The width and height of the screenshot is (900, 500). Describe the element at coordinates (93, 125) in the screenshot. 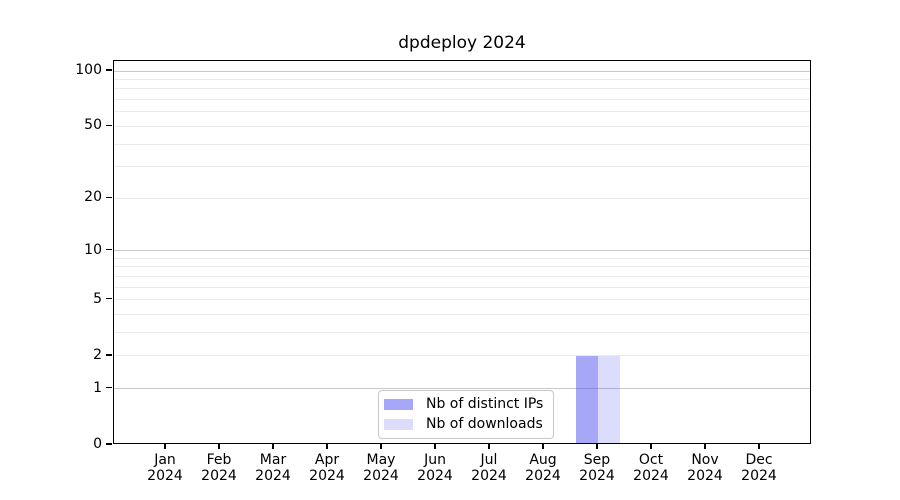

I see `y-axis-tick-label: 50` at that location.